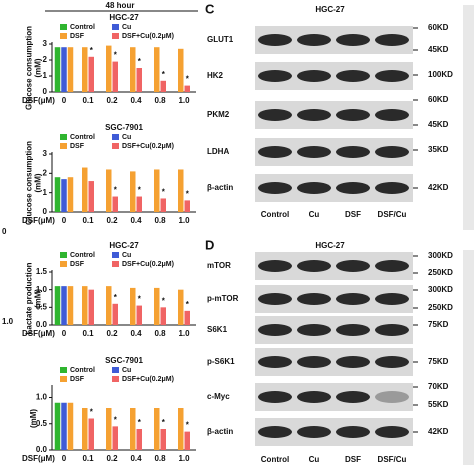 This screenshot has width=474, height=474. I want to click on x-tick-label: 0.8, so click(160, 333).